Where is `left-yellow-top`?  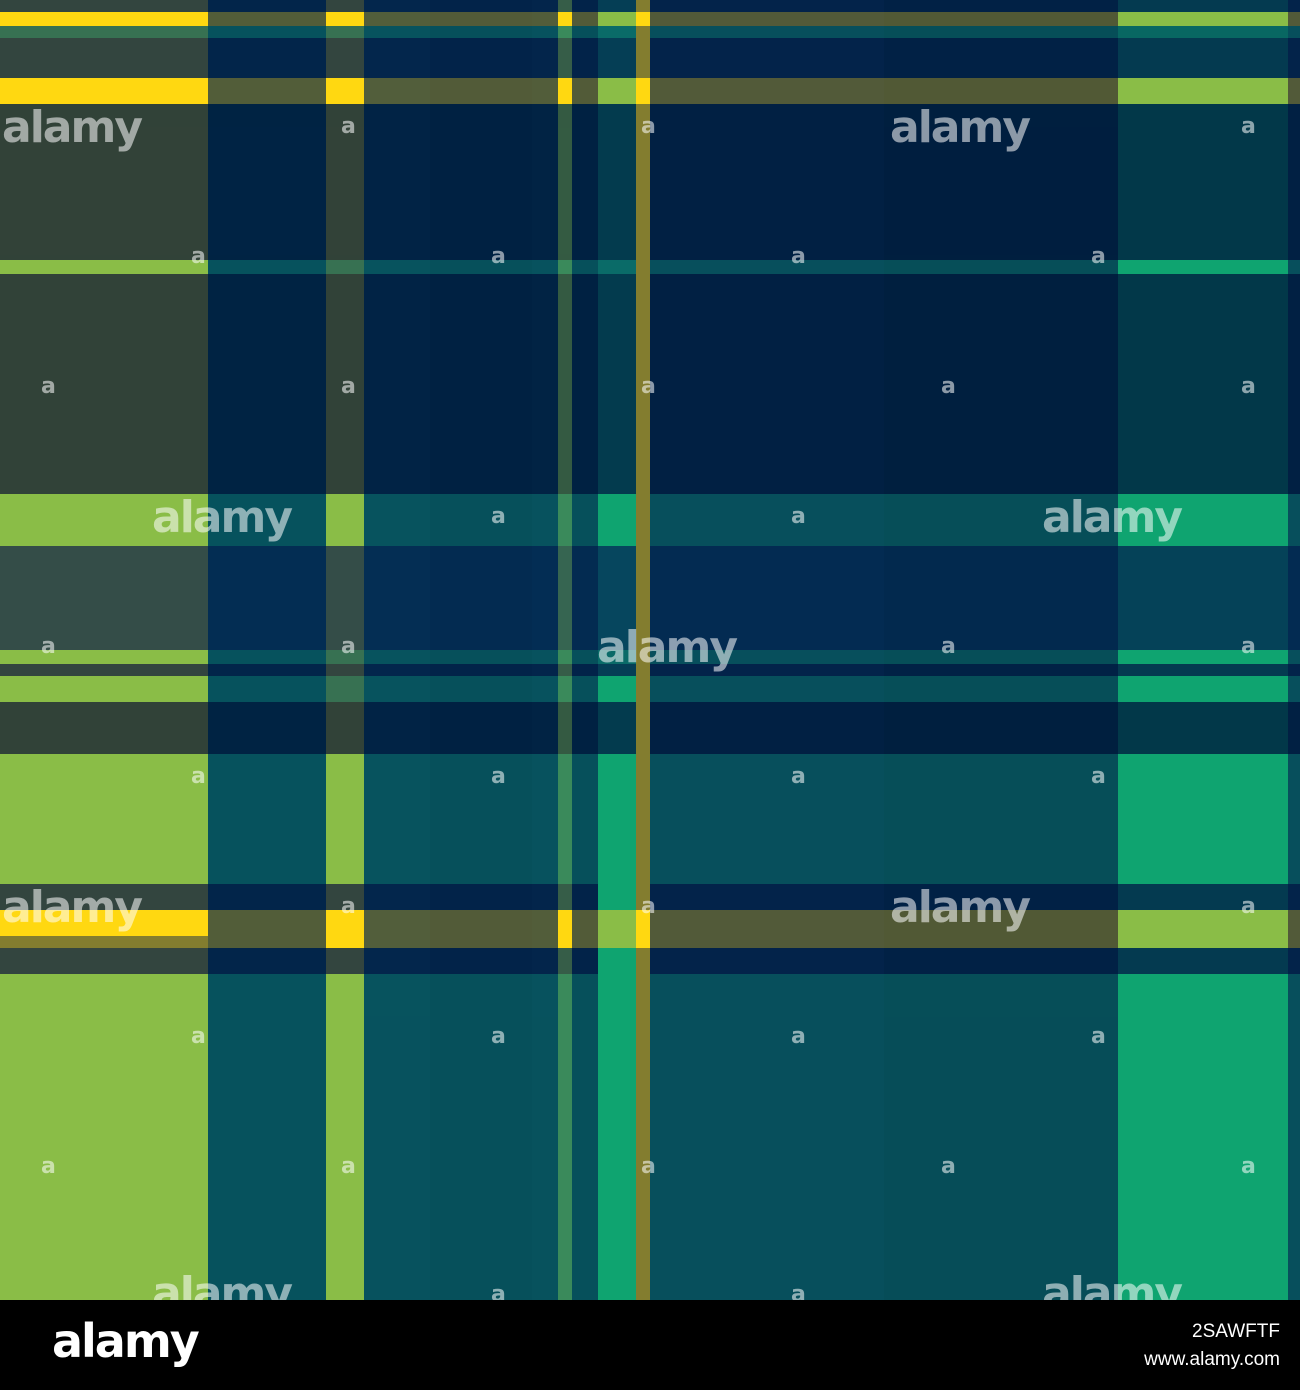 left-yellow-top is located at coordinates (104, 19).